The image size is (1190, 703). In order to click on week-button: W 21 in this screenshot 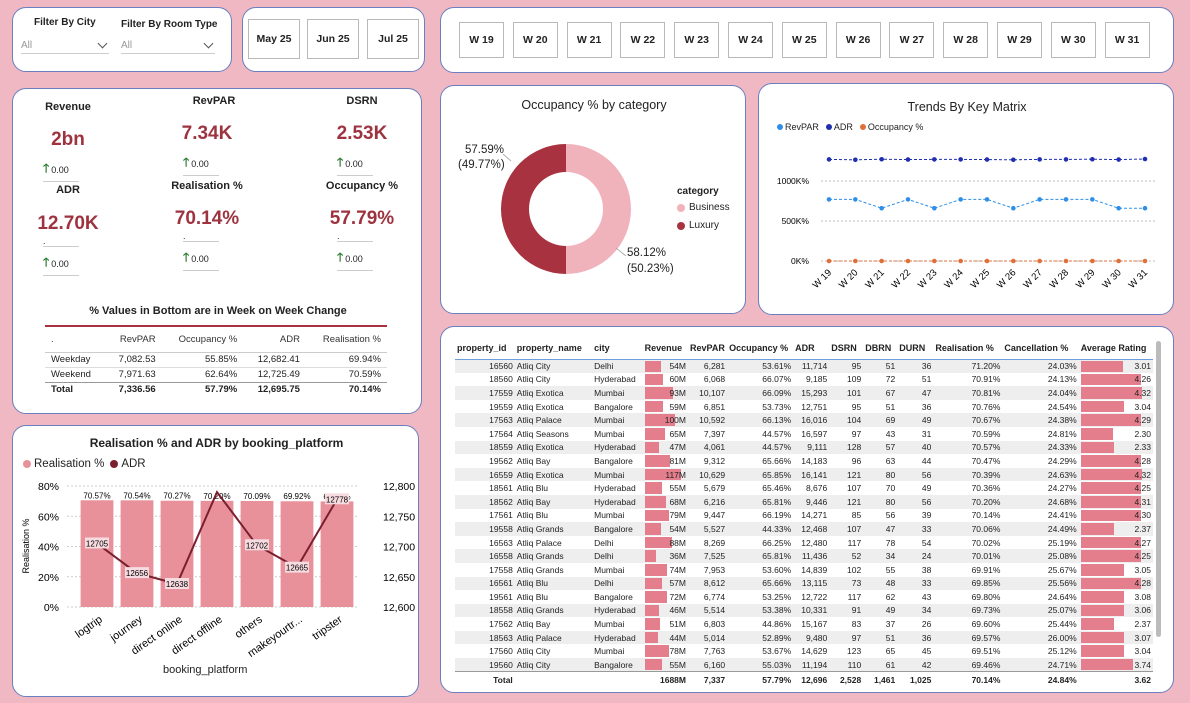, I will do `click(589, 40)`.